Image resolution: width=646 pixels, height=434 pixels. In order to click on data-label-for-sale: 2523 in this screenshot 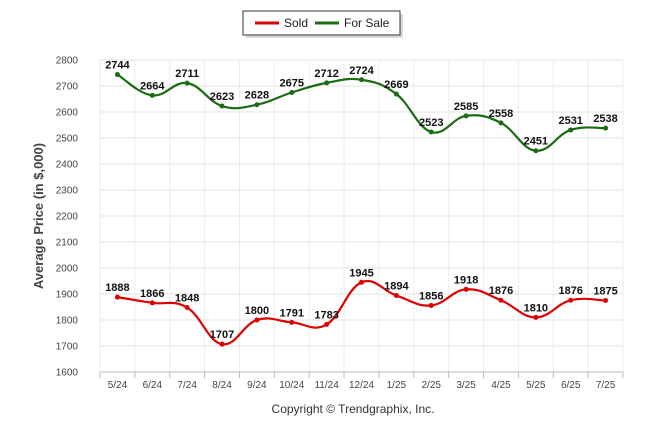, I will do `click(431, 123)`.